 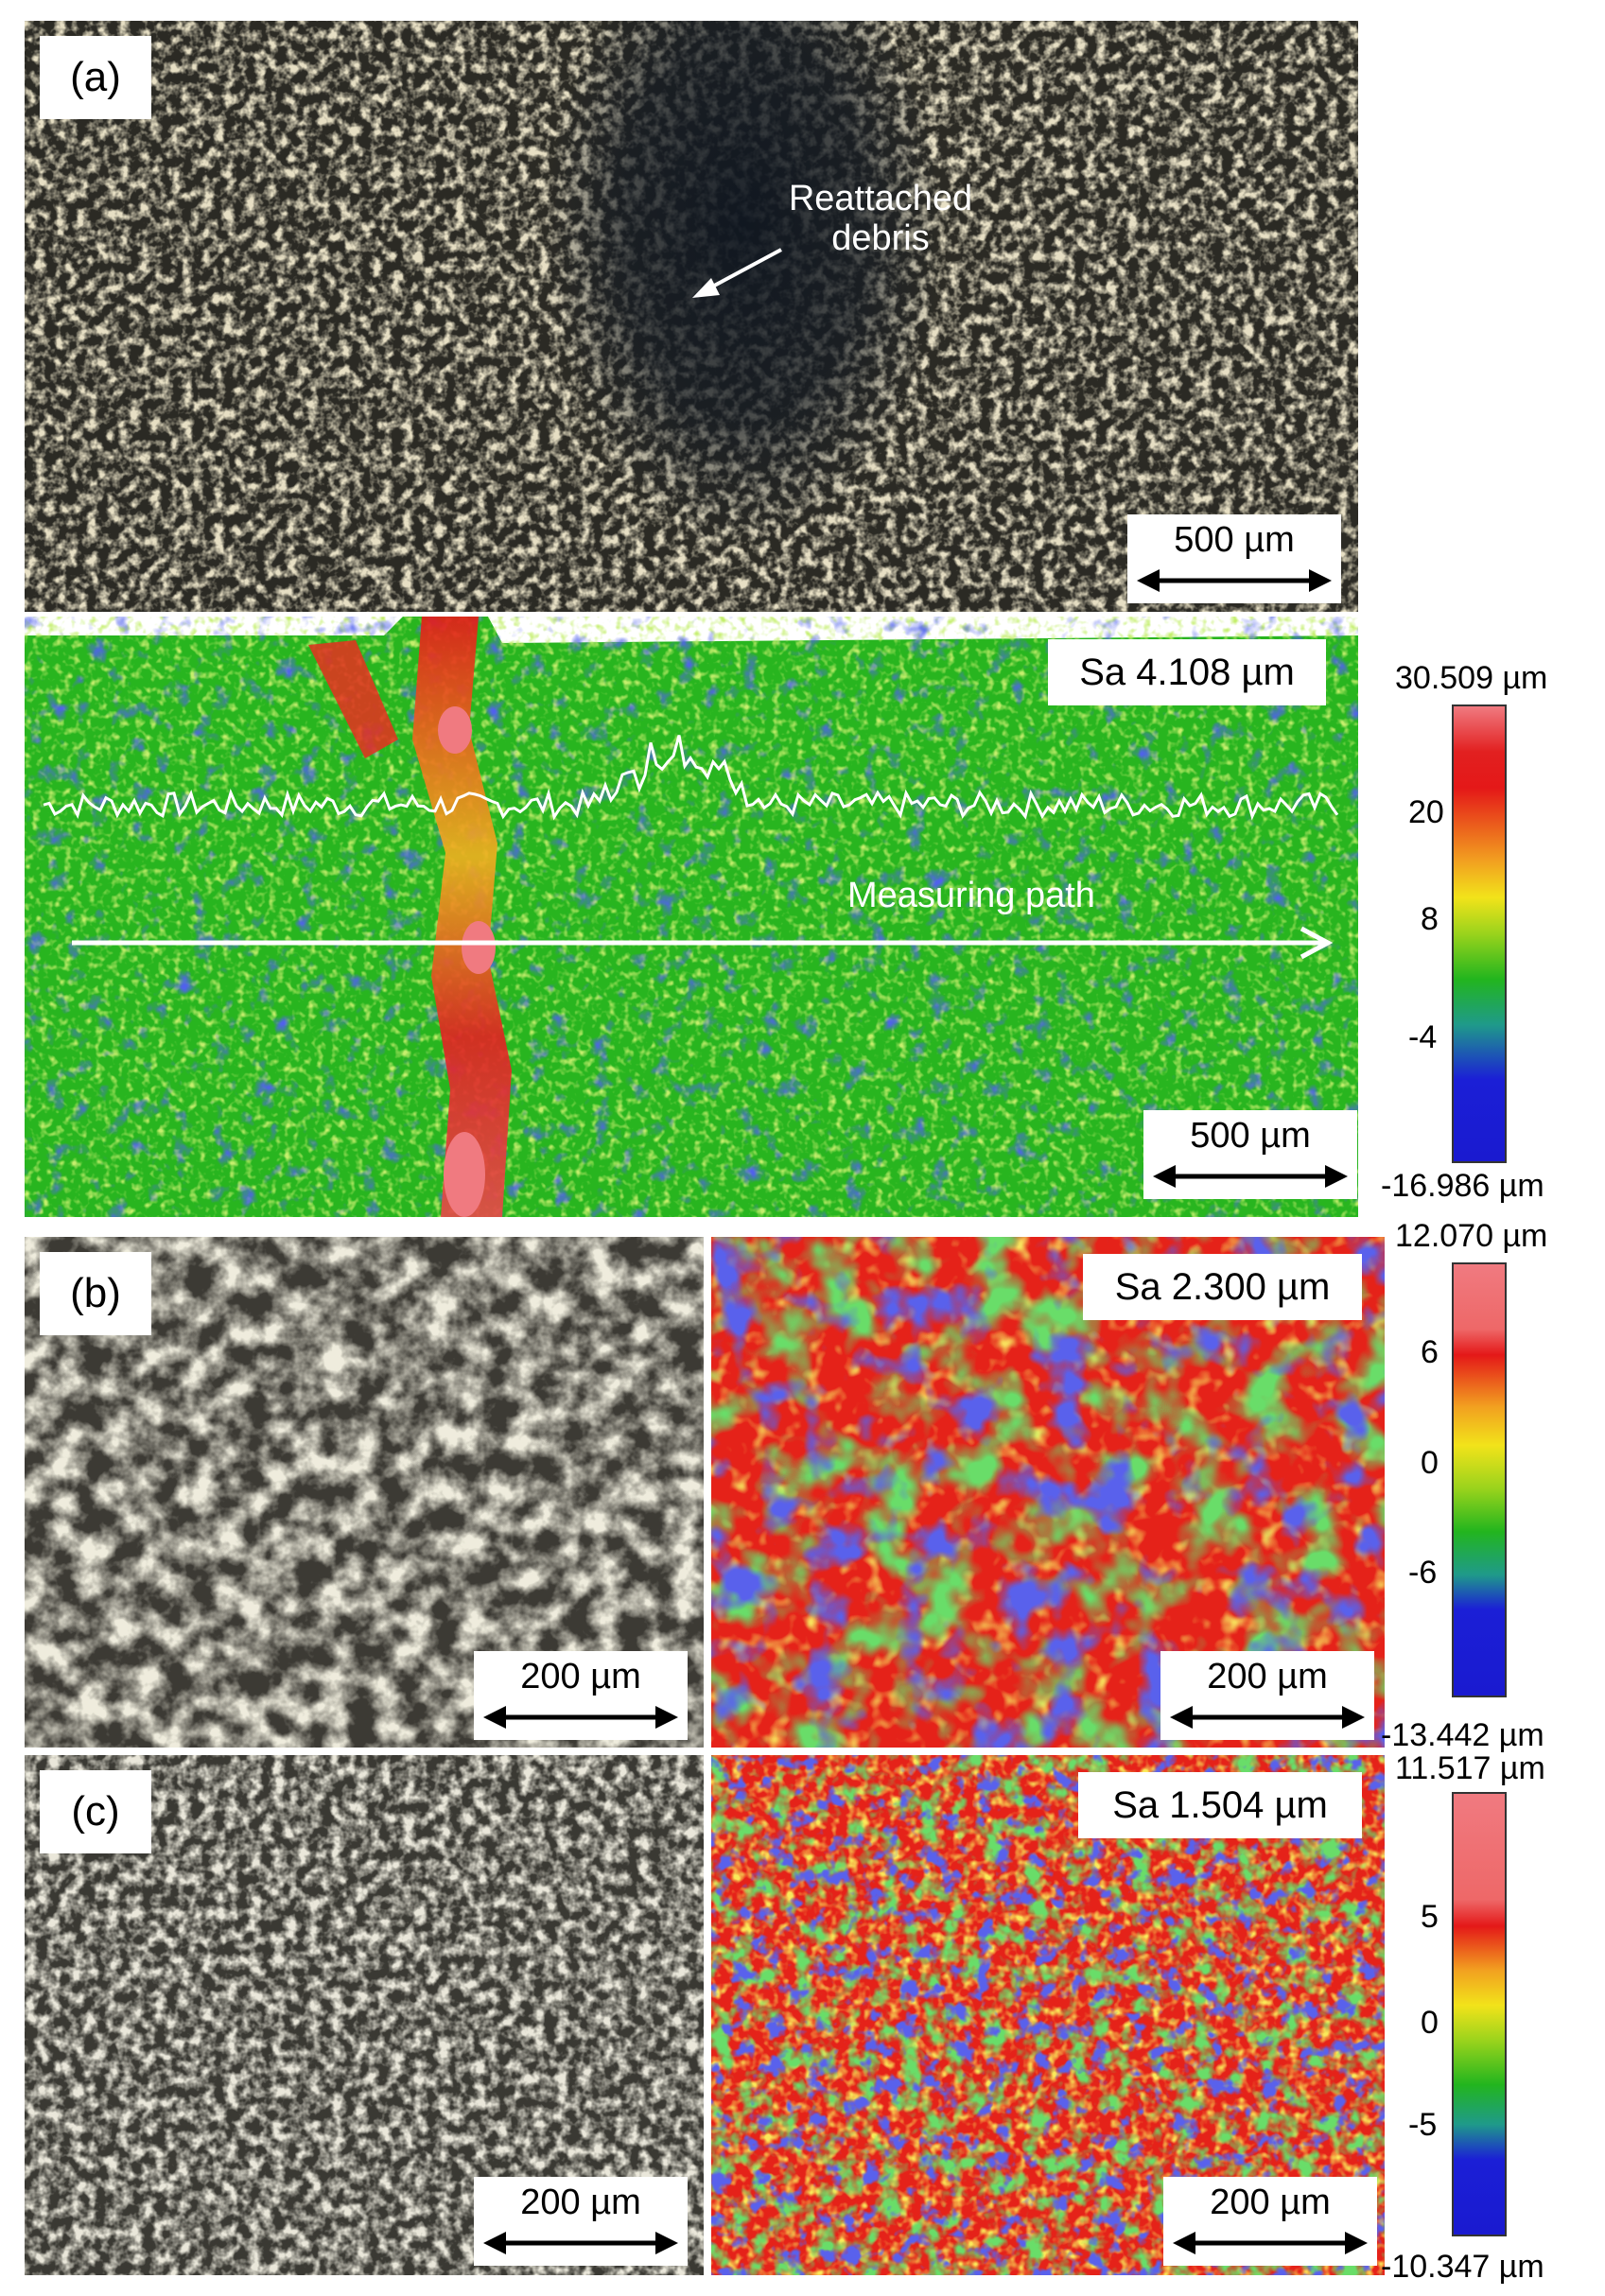 What do you see at coordinates (1430, 1463) in the screenshot?
I see `colorbar-b-tick-0: 0` at bounding box center [1430, 1463].